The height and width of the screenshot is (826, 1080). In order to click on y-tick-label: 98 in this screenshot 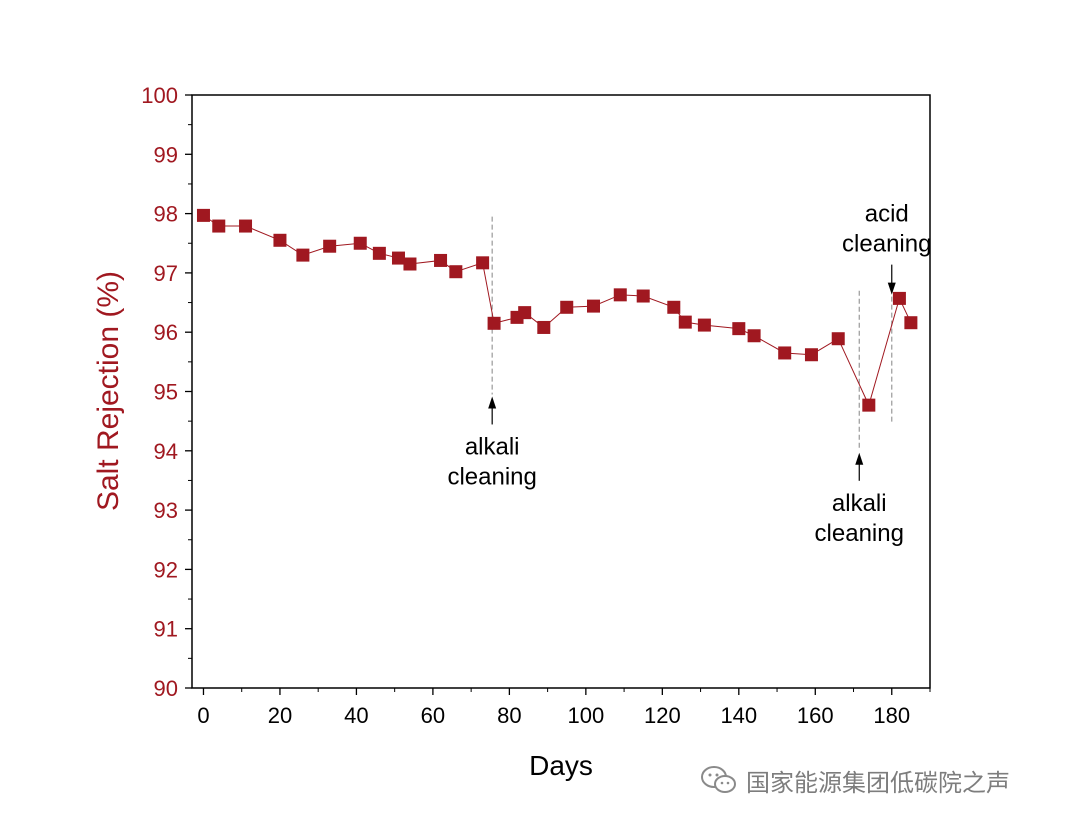, I will do `click(166, 214)`.